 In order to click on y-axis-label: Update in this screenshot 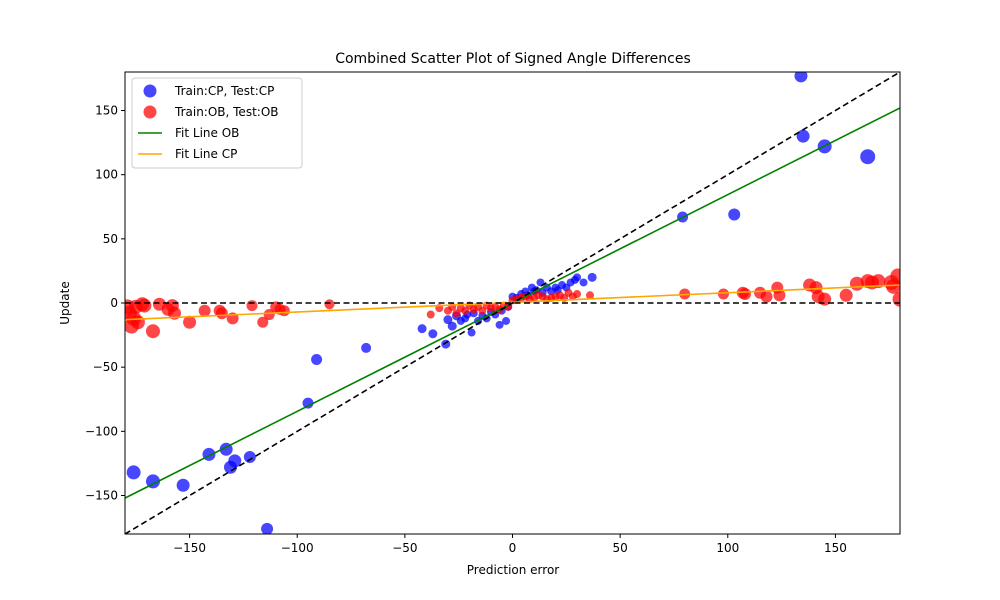, I will do `click(65, 302)`.